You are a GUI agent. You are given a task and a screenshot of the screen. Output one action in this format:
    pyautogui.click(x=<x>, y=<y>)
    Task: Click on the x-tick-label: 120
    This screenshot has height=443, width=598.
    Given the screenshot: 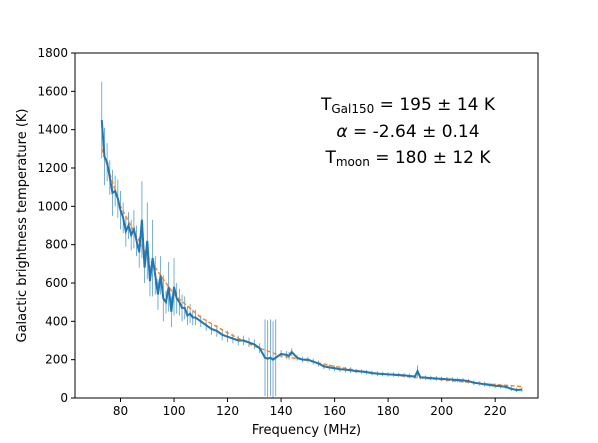 What is the action you would take?
    pyautogui.click(x=227, y=411)
    